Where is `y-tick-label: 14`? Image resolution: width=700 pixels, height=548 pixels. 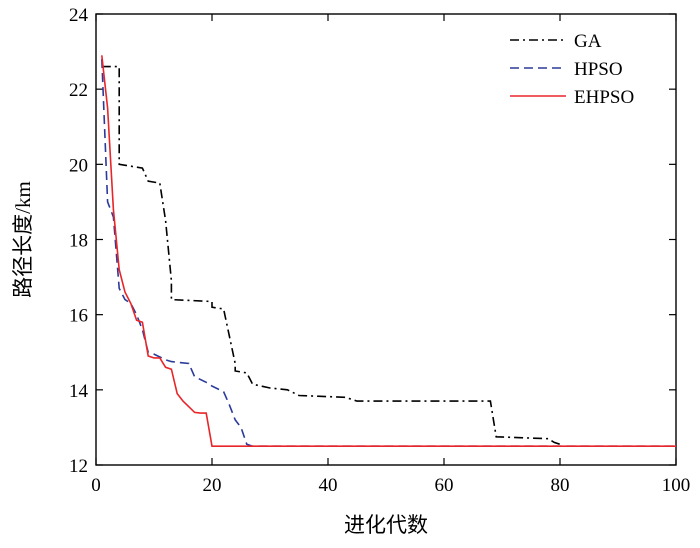 y-tick-label: 14 is located at coordinates (79, 391).